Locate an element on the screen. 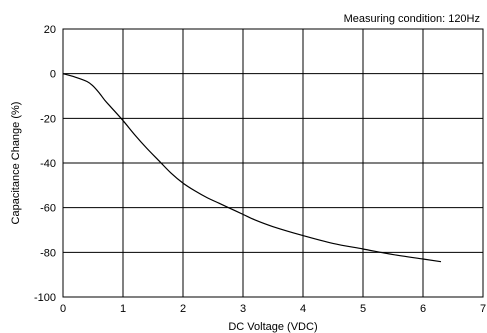 The image size is (487, 333). y-tick-label: -80 is located at coordinates (48, 253).